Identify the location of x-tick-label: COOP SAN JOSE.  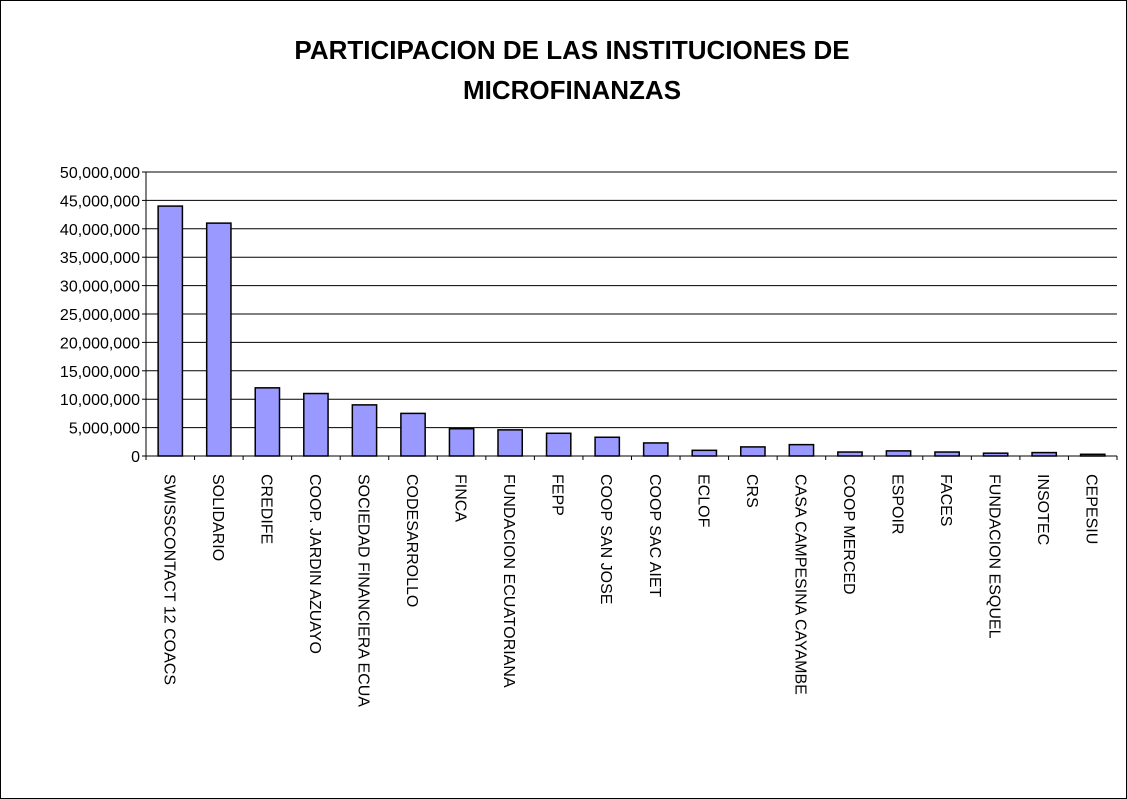
(605, 539).